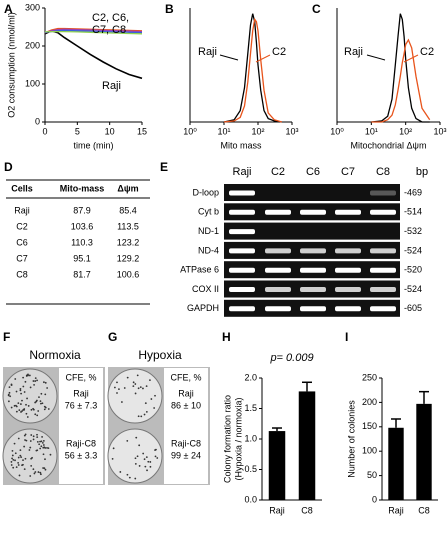 Image resolution: width=448 pixels, height=533 pixels. What do you see at coordinates (396, 510) in the screenshot?
I see `x-tick-label: Raji` at bounding box center [396, 510].